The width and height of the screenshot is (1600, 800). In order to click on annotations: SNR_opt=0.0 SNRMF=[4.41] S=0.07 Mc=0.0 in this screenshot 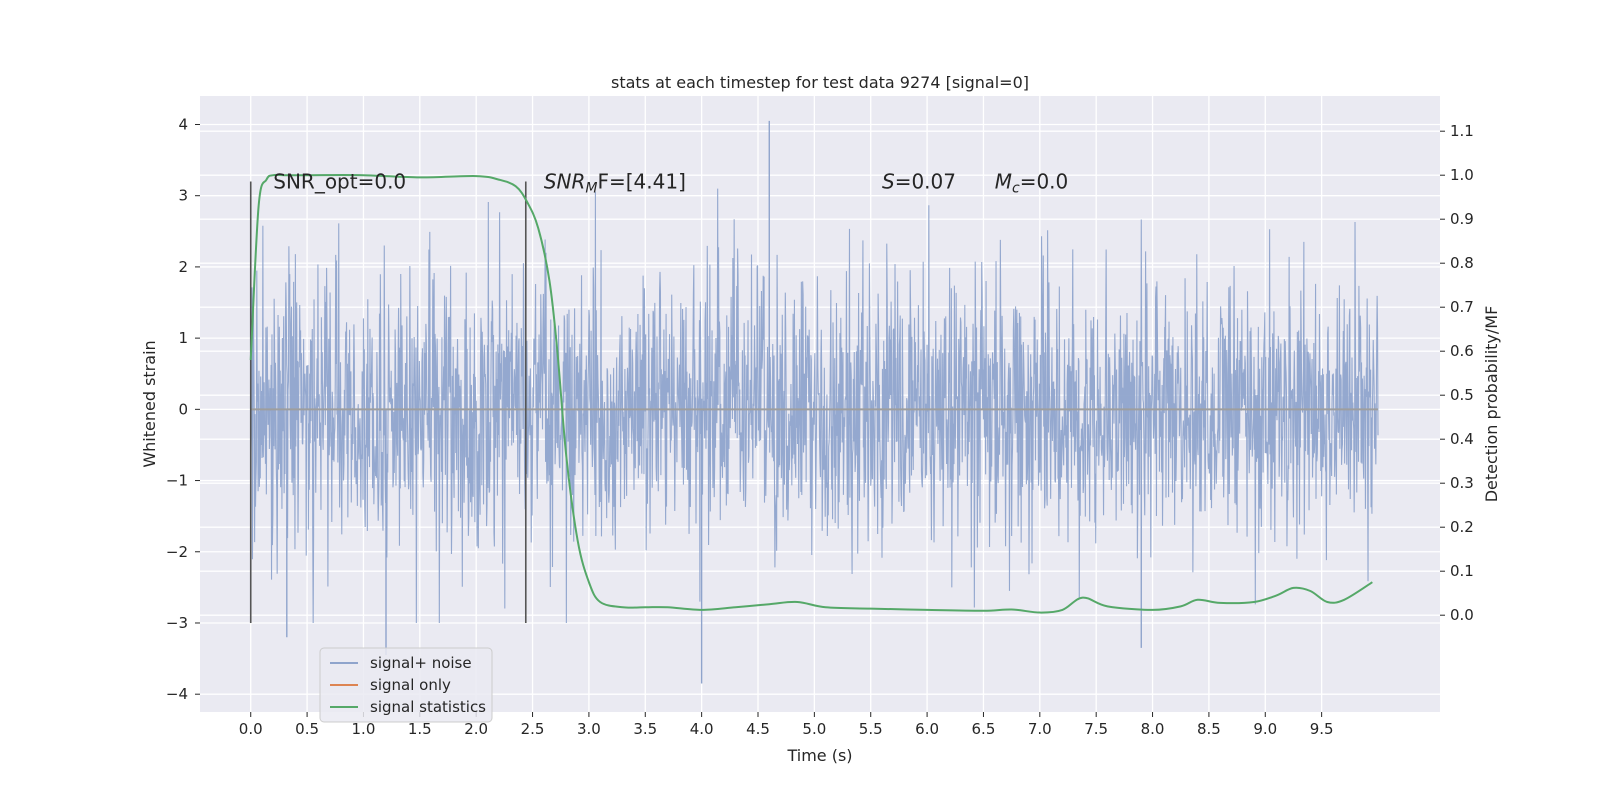, I will do `click(670, 182)`.